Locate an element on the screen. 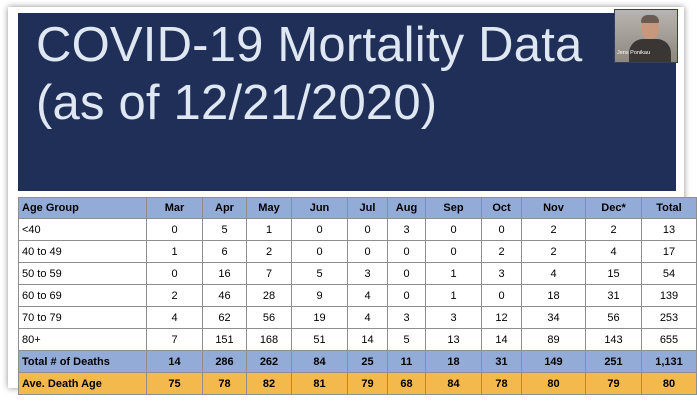  summary-cell: 1,131 is located at coordinates (669, 361).